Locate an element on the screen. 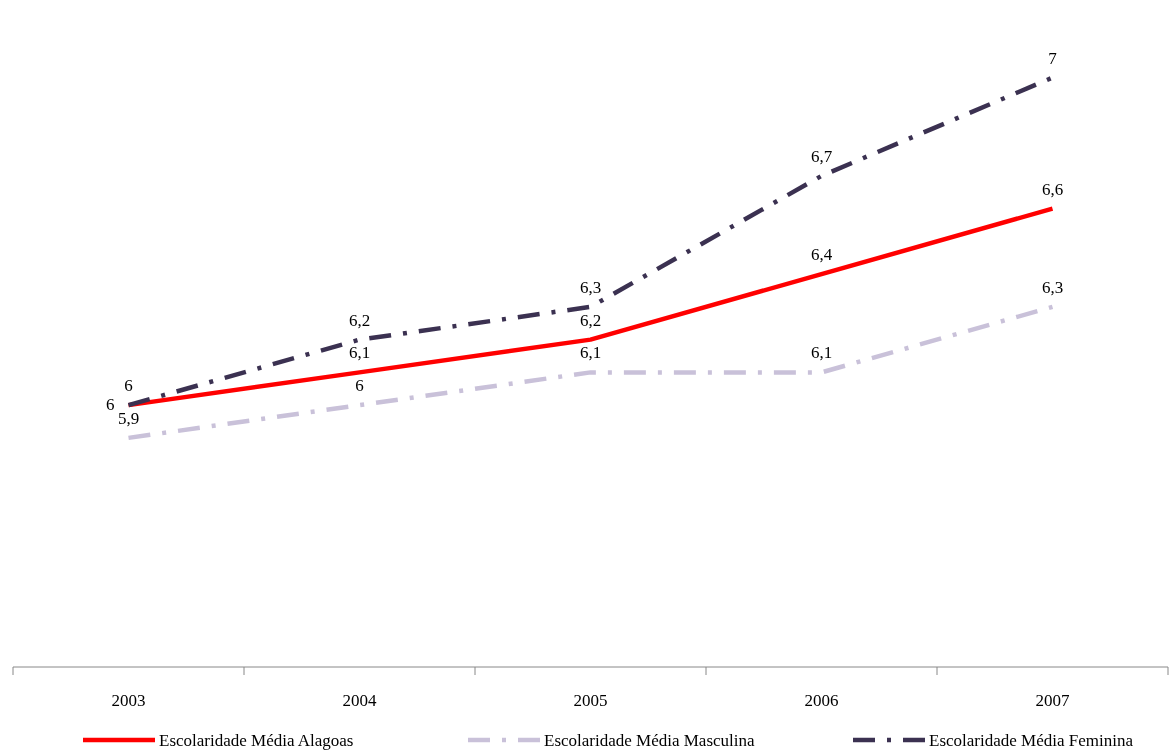 Image resolution: width=1173 pixels, height=756 pixels. x-tick-label: 2003 is located at coordinates (128, 700).